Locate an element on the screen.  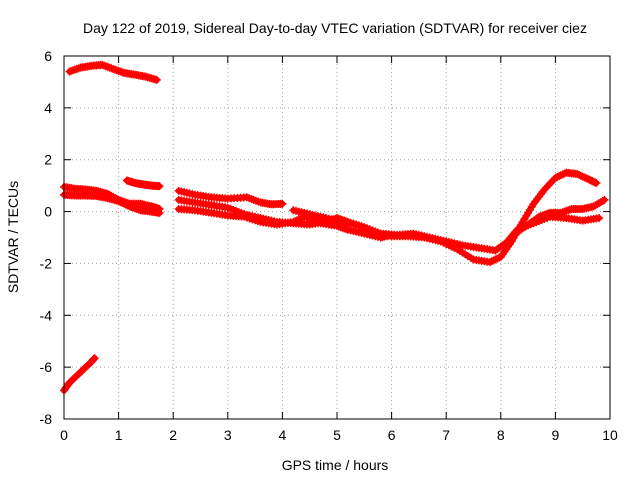
series-arc-a is located at coordinates (113, 72).